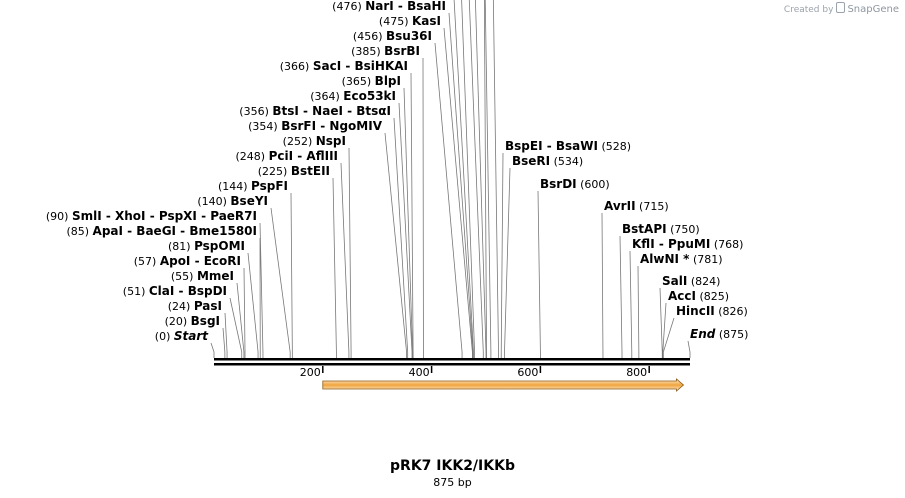  I want to click on site-name: PciI - AflIII, so click(303, 156).